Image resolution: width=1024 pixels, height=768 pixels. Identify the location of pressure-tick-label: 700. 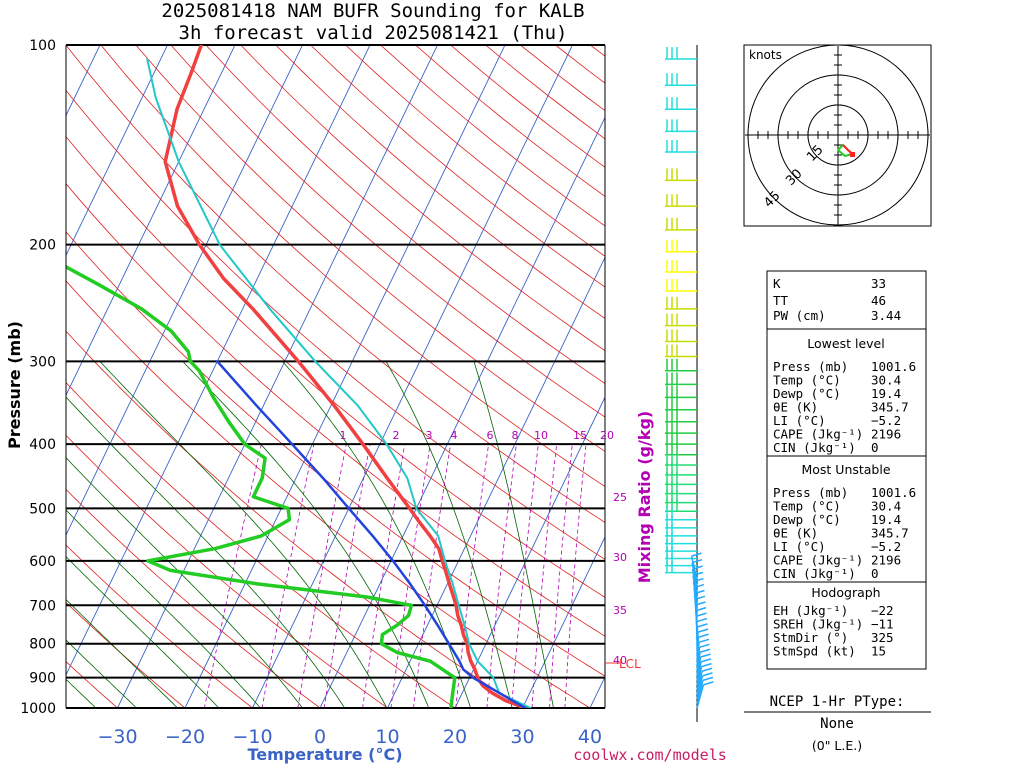
(42, 606).